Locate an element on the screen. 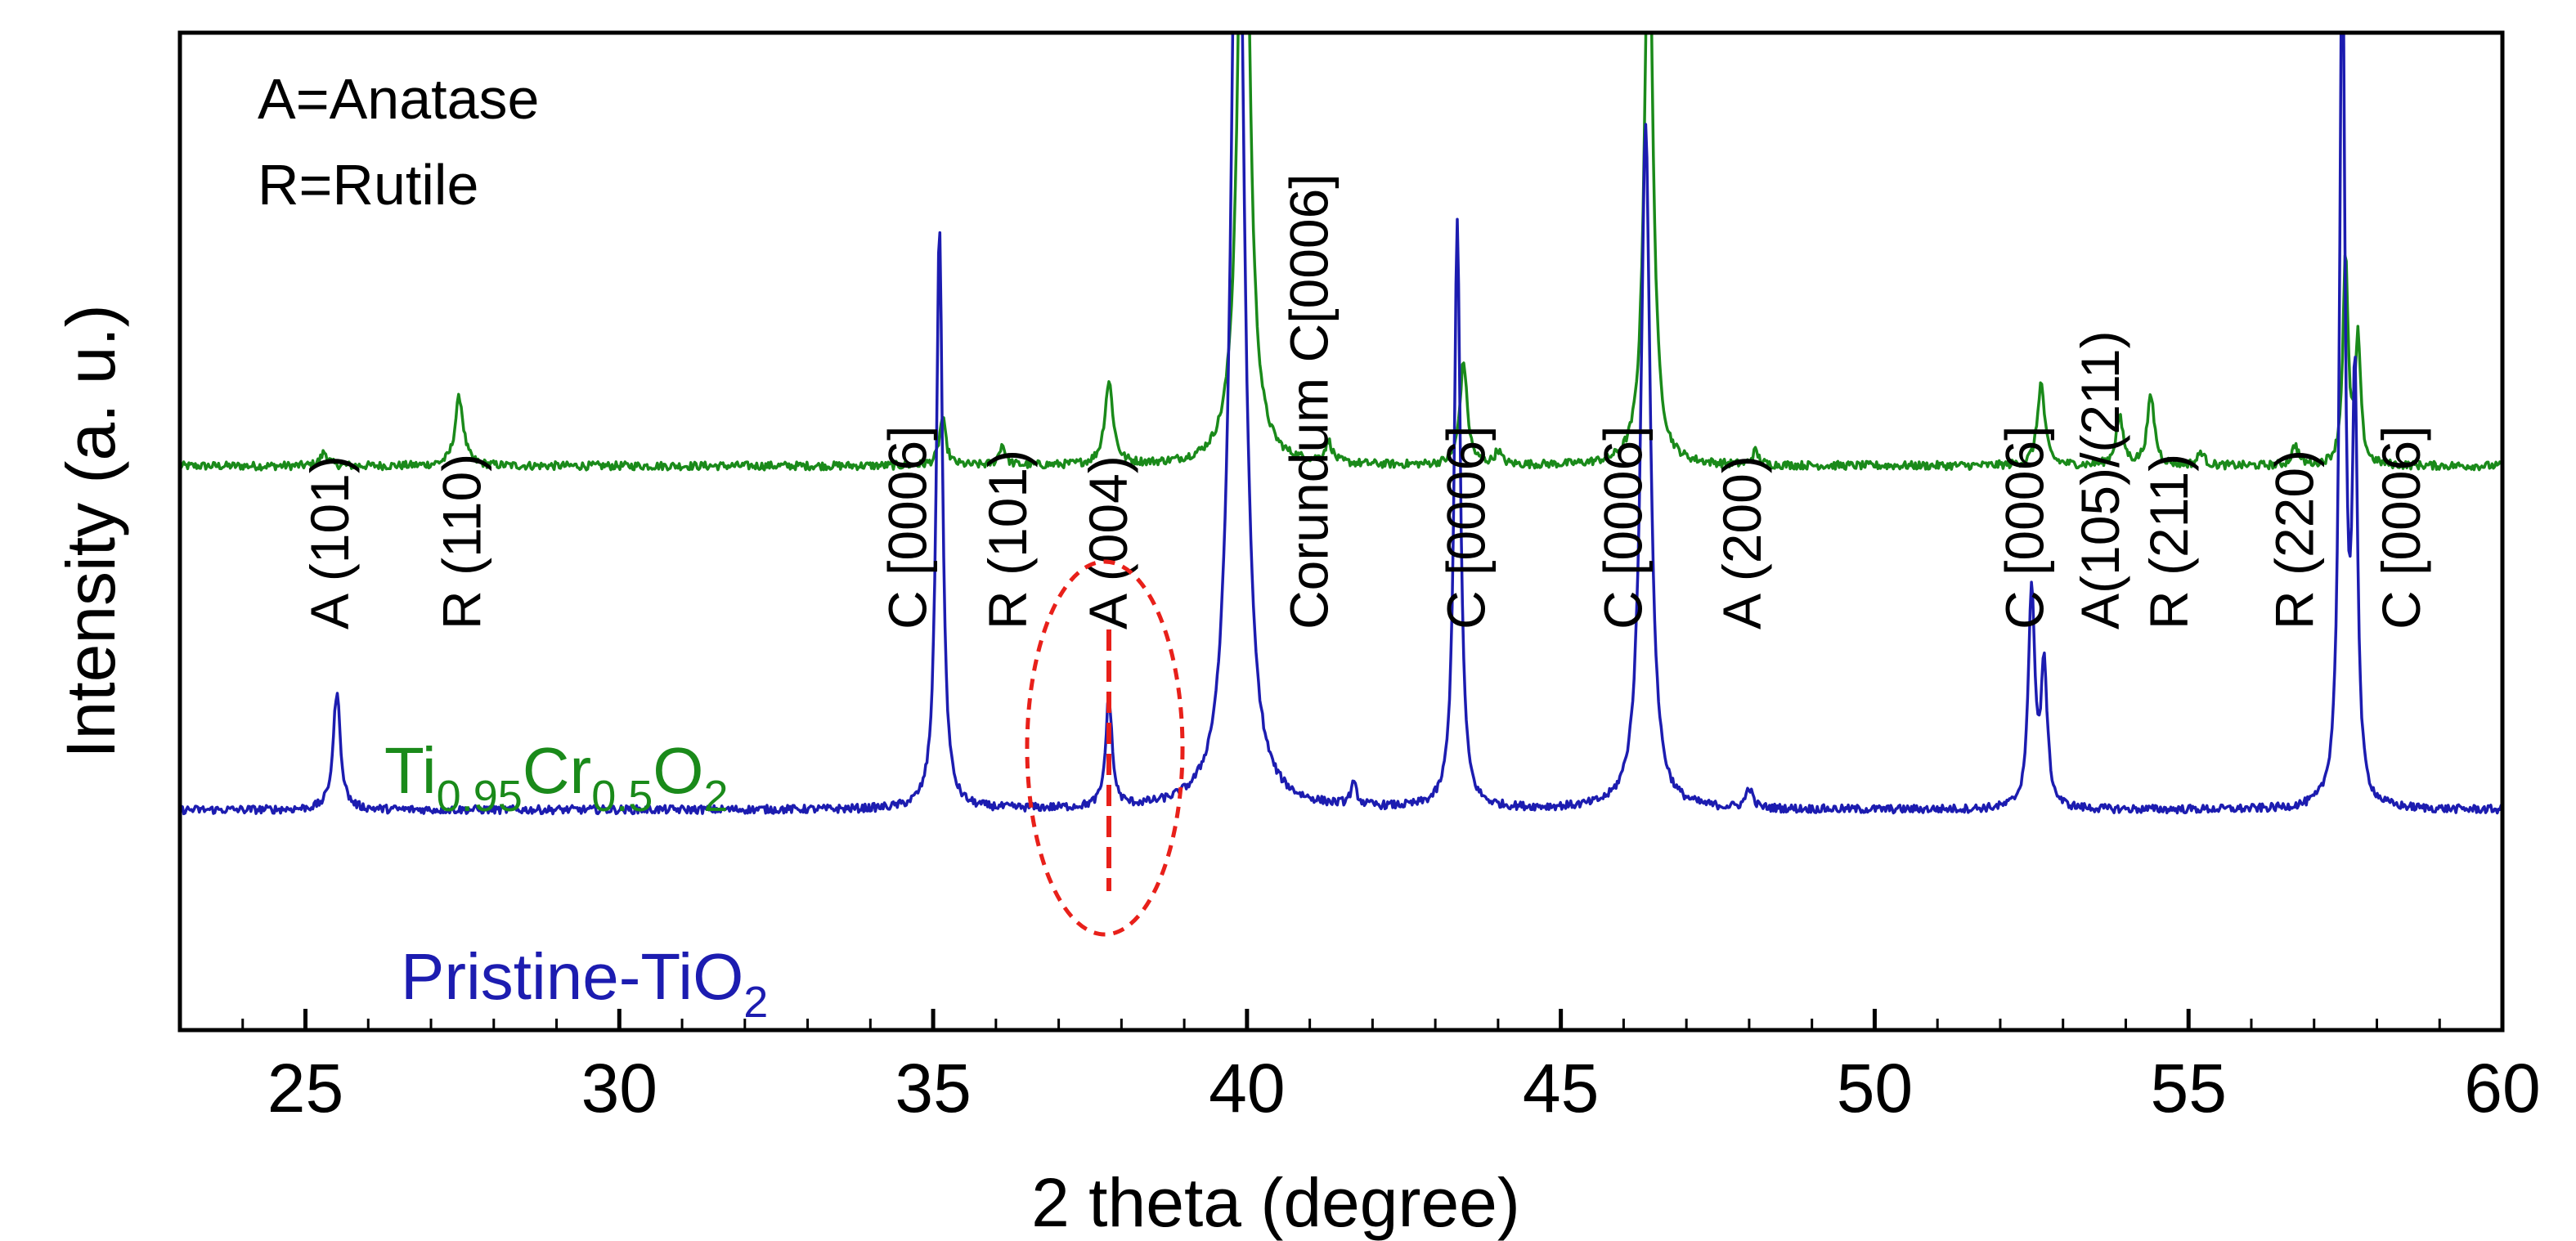 Image resolution: width=2576 pixels, height=1241 pixels. peak-annotation: R (220) is located at coordinates (2294, 539).